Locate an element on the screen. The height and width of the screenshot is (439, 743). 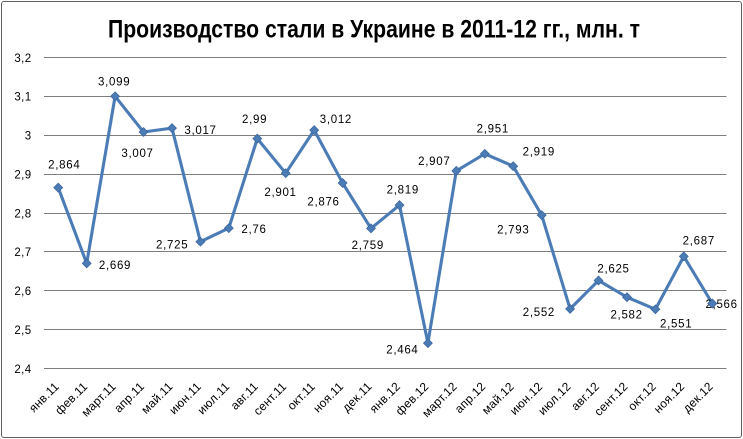
svg-text: 2,951 is located at coordinates (493, 130).